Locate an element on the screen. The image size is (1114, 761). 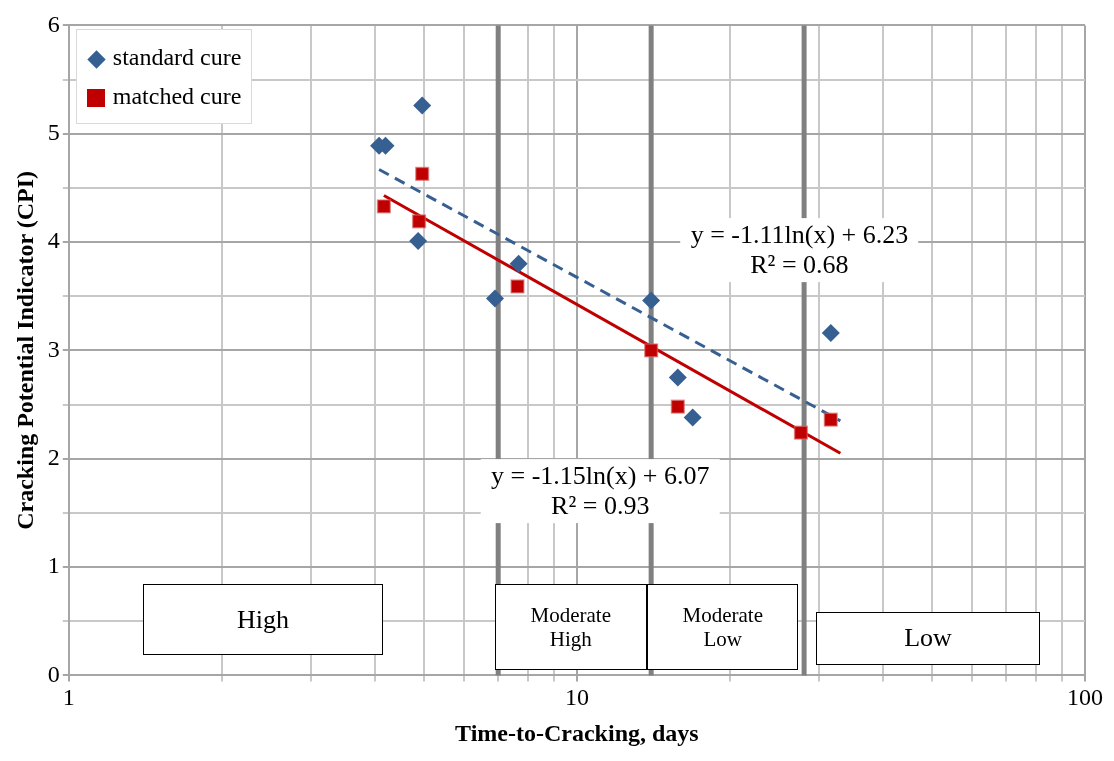
y-tick-label: 0 is located at coordinates (53, 673).